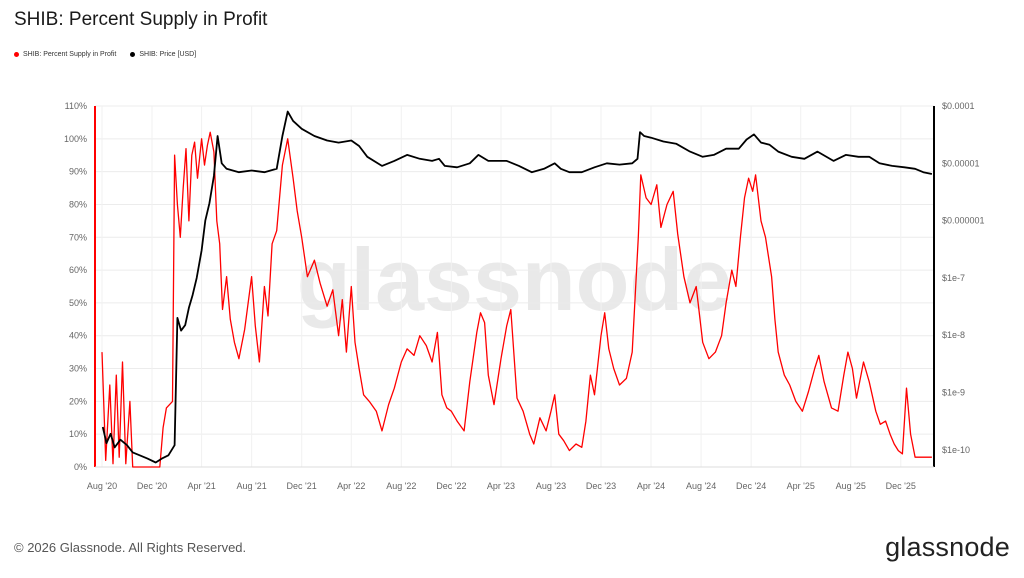  I want to click on y-left-tick-label: 20%, so click(78, 401).